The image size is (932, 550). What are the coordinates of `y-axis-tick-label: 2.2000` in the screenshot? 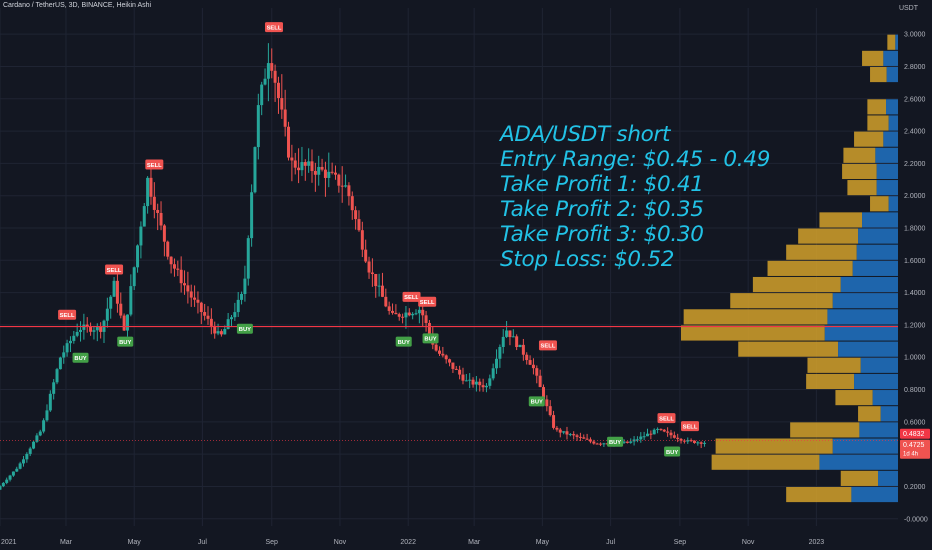 It's located at (915, 164).